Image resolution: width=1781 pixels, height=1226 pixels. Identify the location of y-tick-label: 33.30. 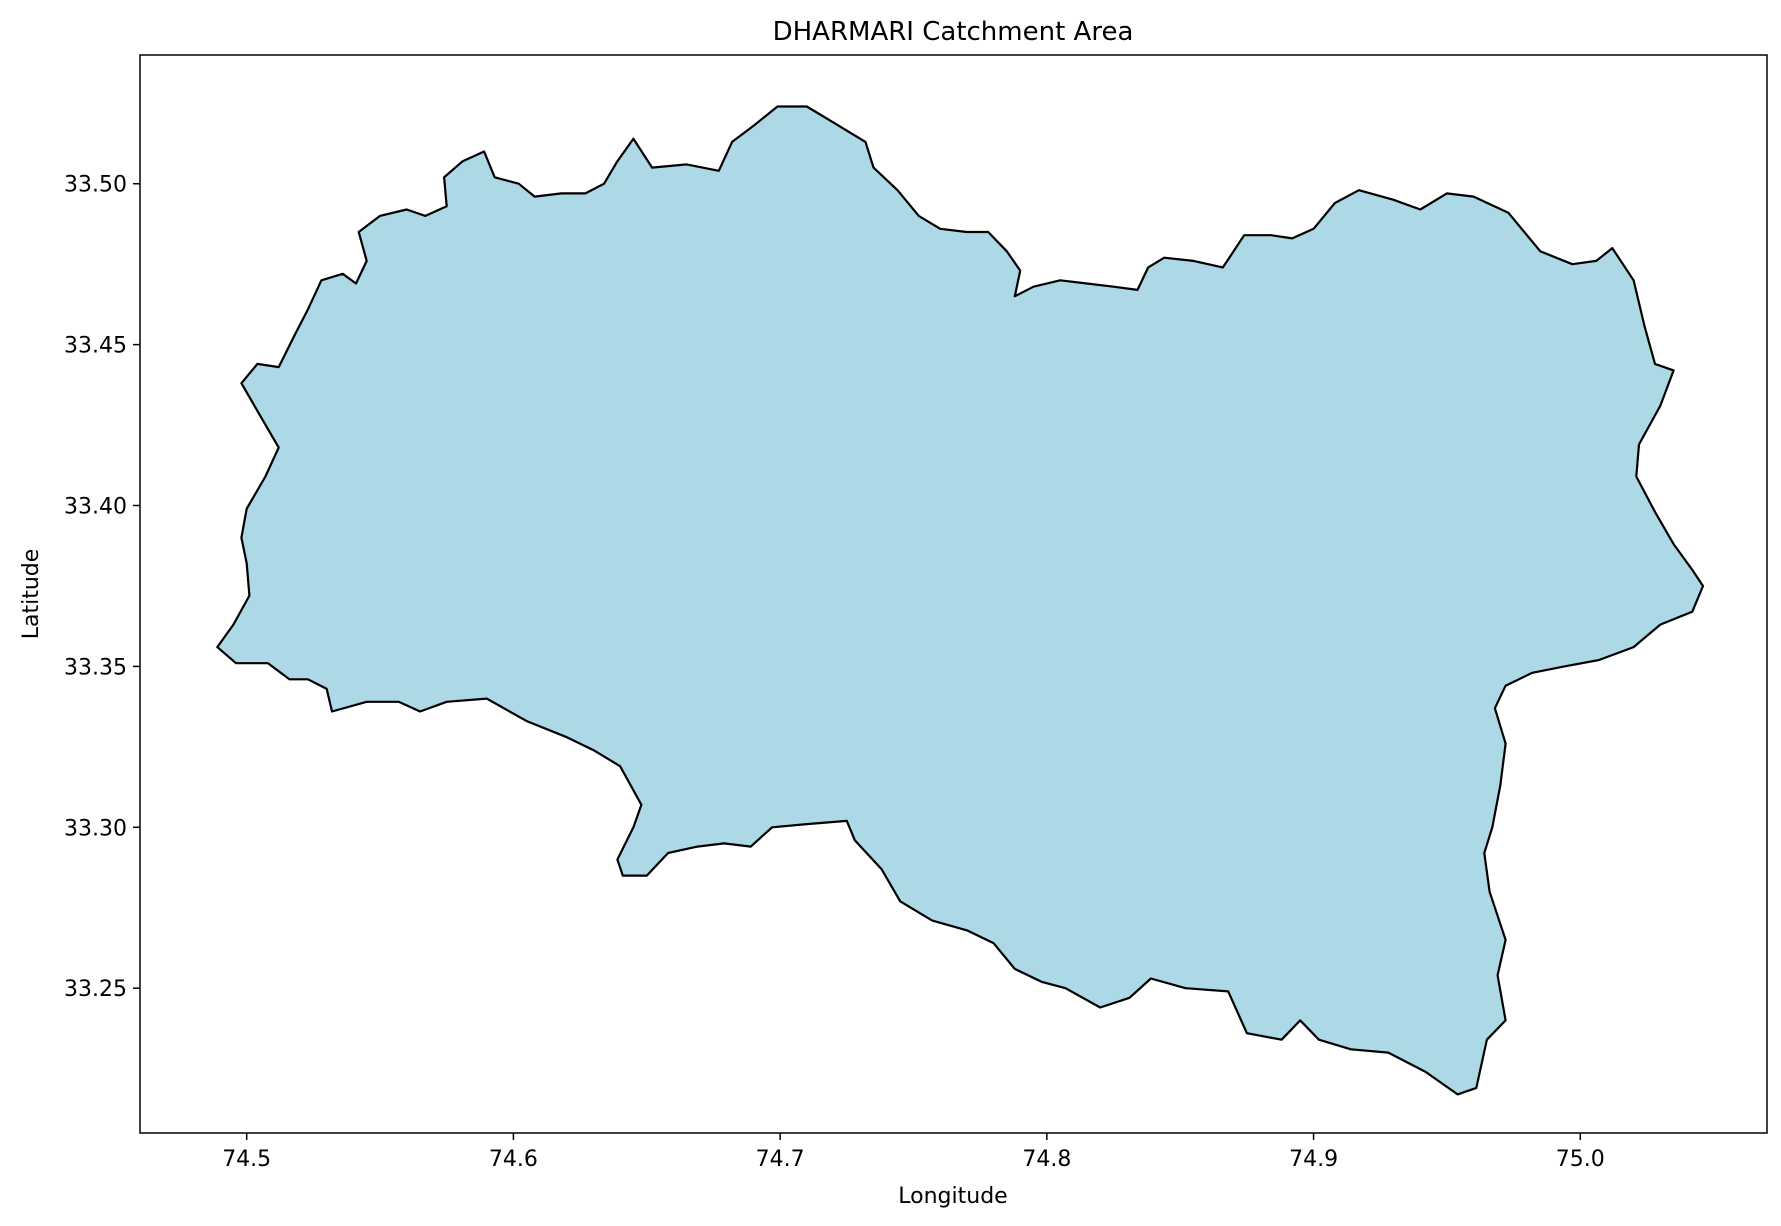
(95, 828).